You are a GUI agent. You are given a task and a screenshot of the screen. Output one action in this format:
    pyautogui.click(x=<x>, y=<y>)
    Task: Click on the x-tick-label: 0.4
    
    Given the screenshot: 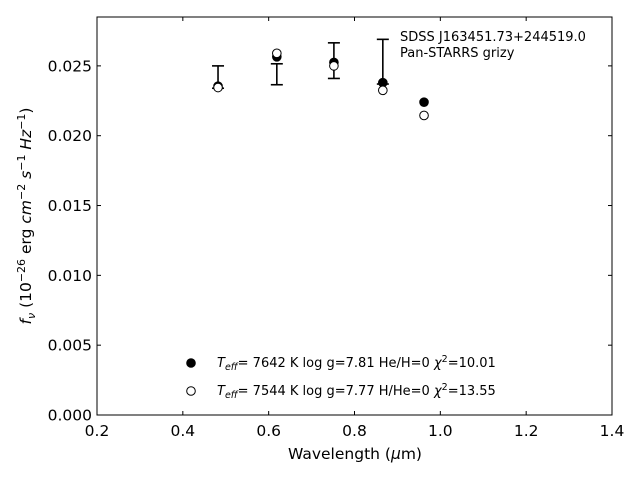 What is the action you would take?
    pyautogui.click(x=183, y=431)
    